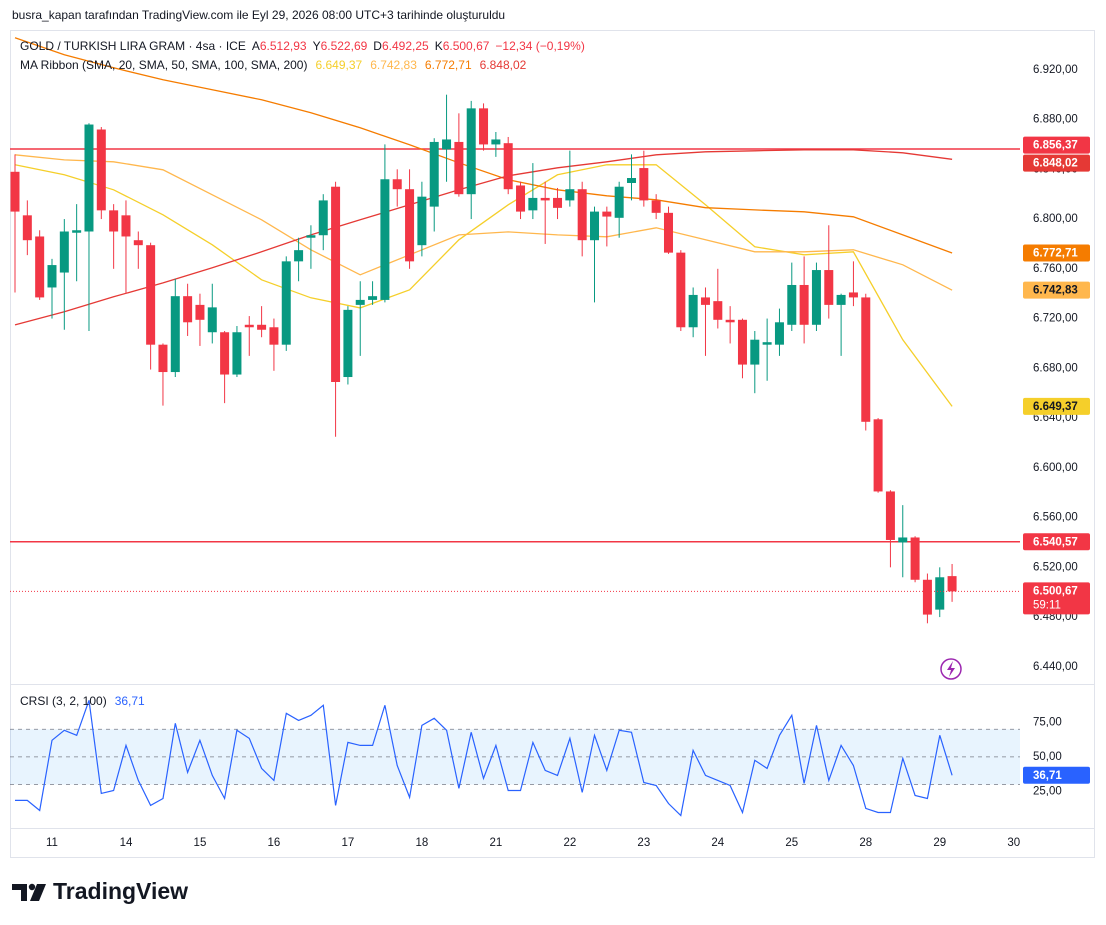  What do you see at coordinates (344, 46) in the screenshot?
I see `ohlc-value: 6.522,69` at bounding box center [344, 46].